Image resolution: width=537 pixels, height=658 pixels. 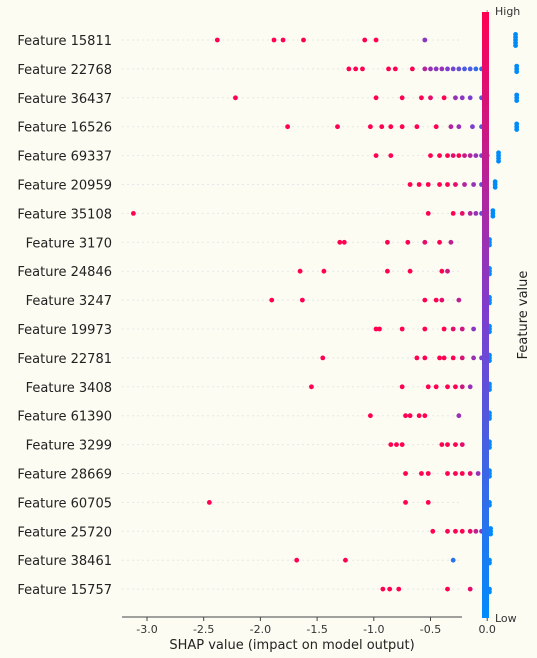 What do you see at coordinates (69, 243) in the screenshot?
I see `feature-label: Feature 3170` at bounding box center [69, 243].